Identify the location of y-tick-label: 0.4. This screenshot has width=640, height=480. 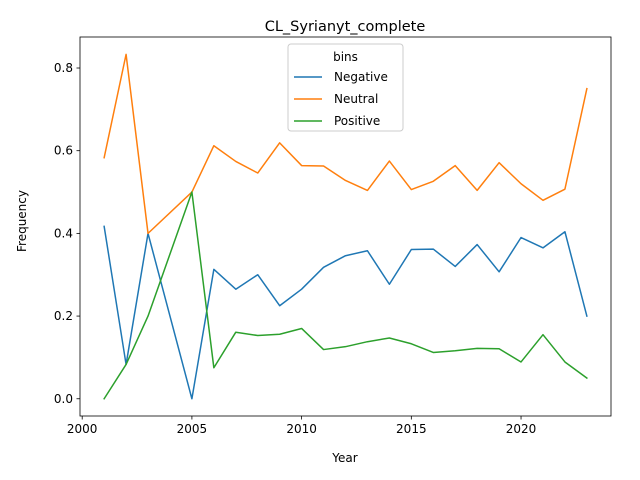
(63, 233).